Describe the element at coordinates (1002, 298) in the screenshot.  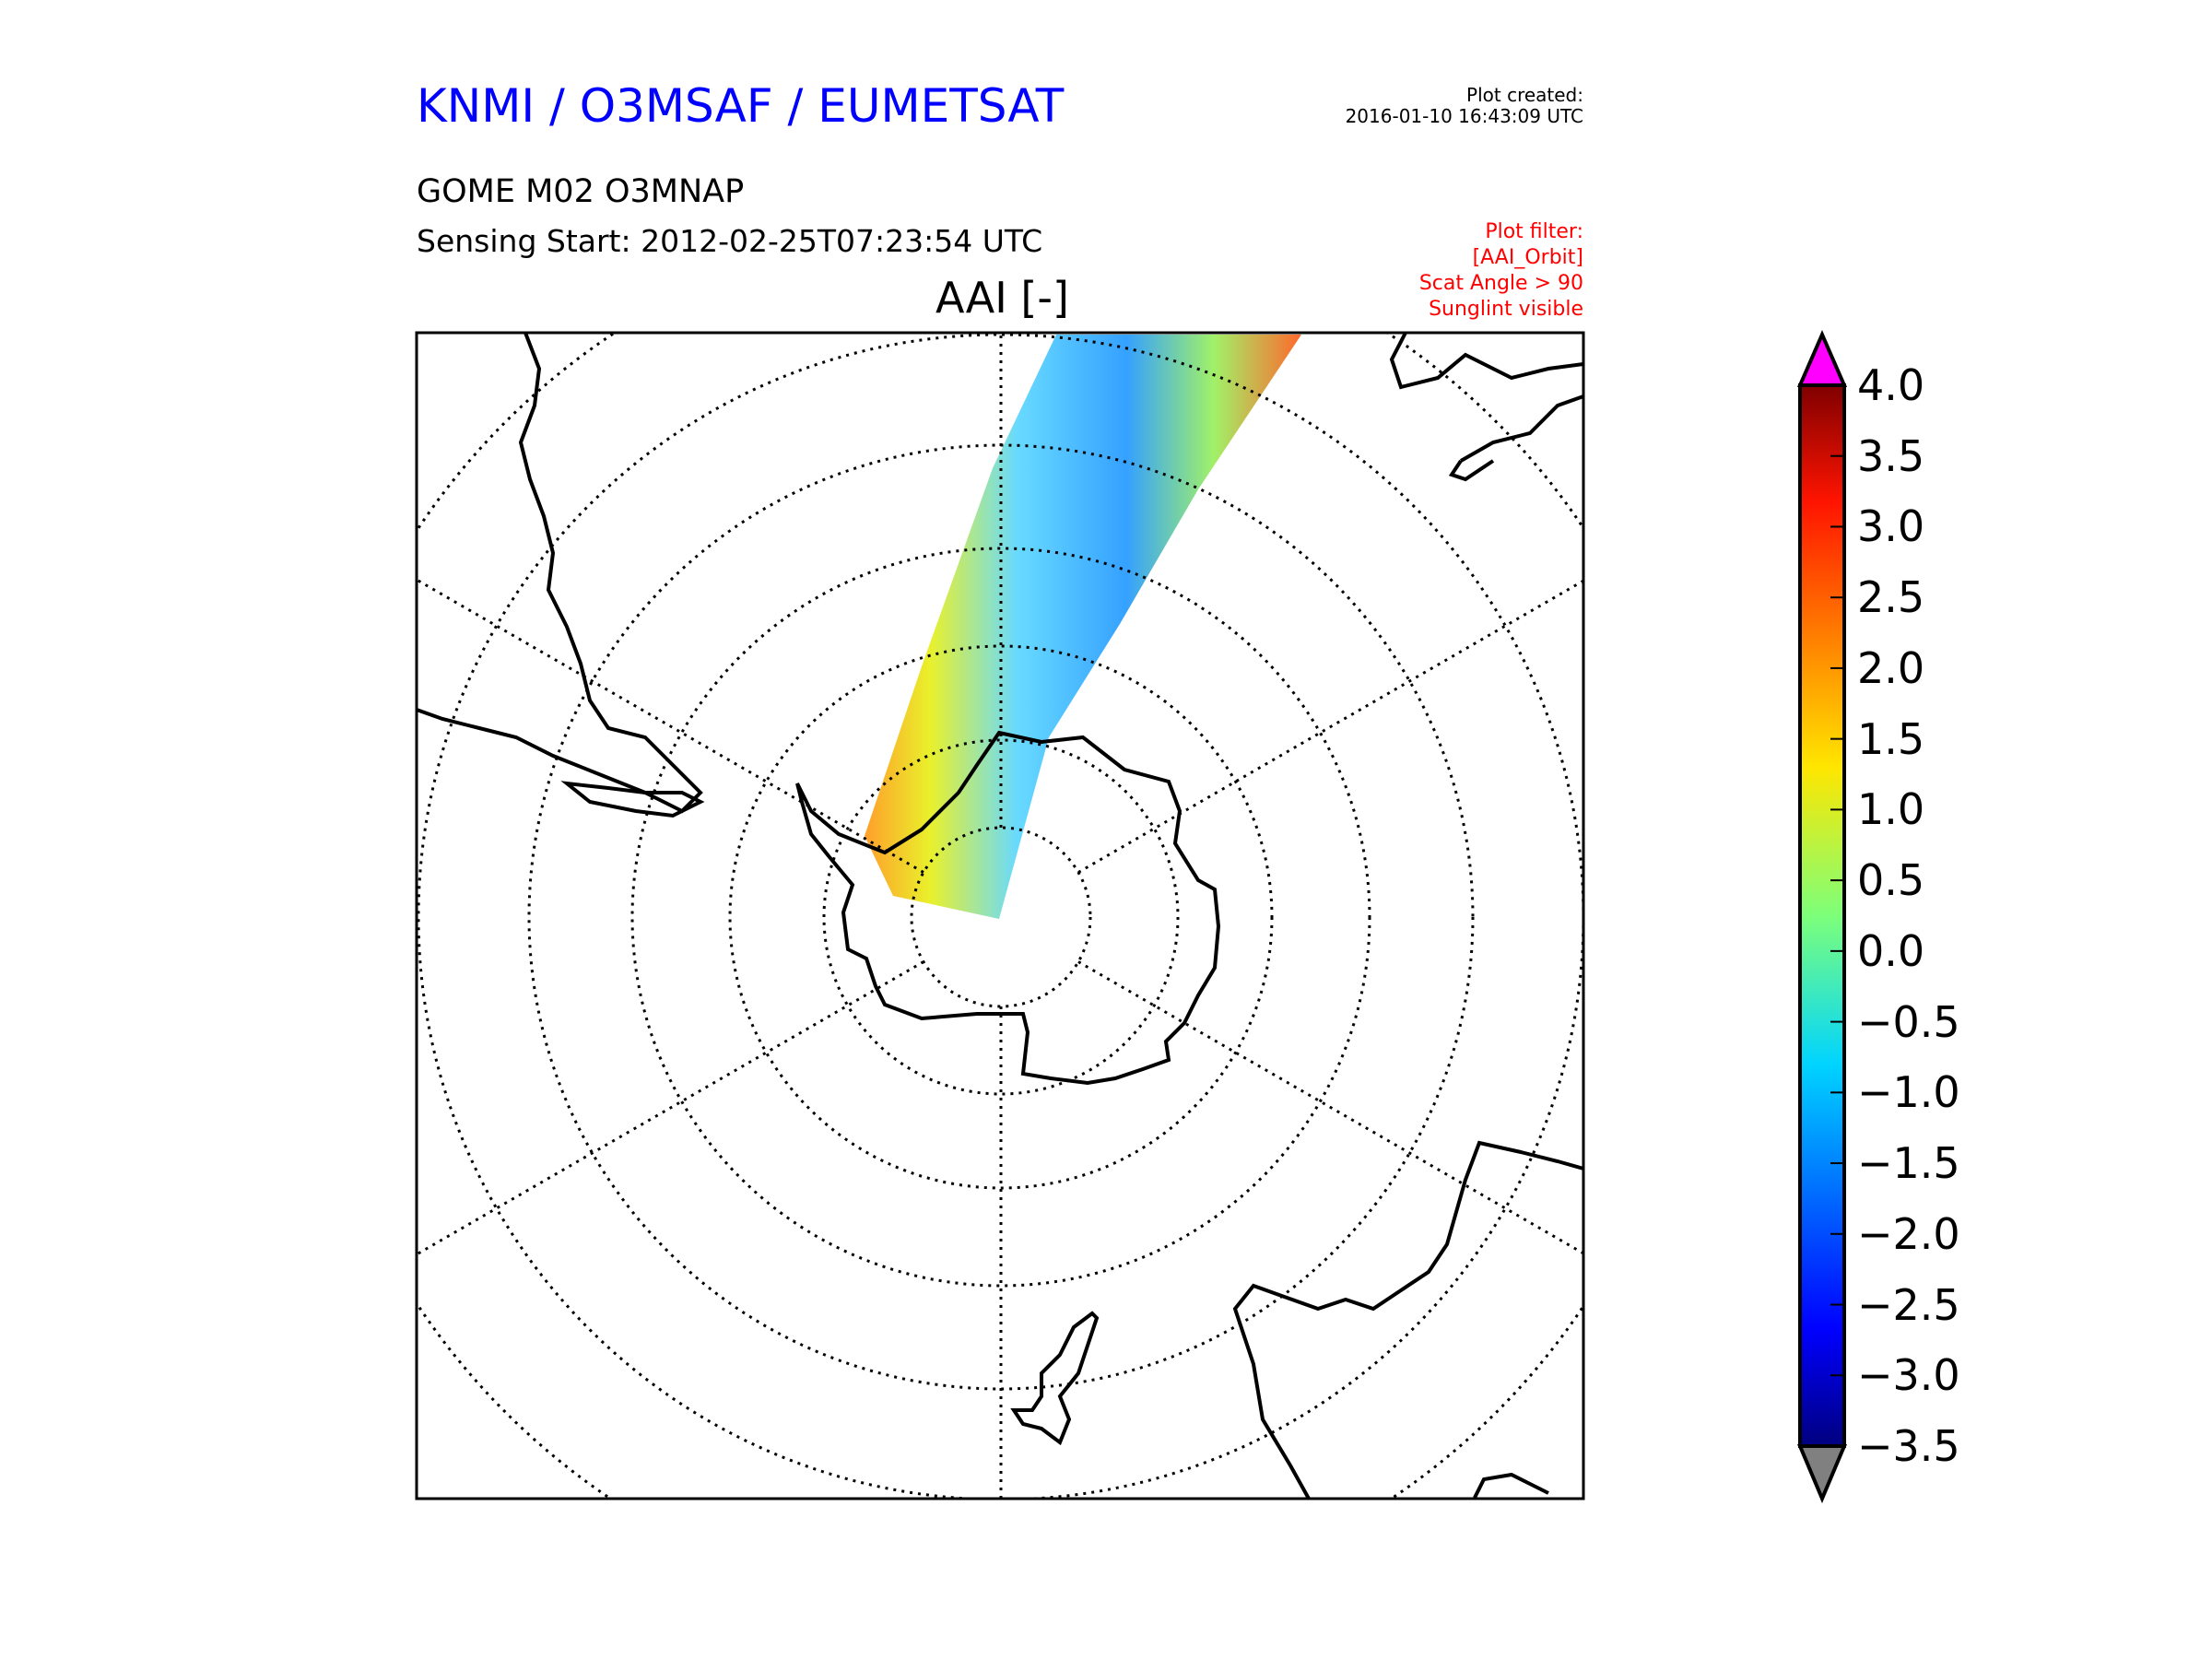
I see `map-title: AAI [-]` at that location.